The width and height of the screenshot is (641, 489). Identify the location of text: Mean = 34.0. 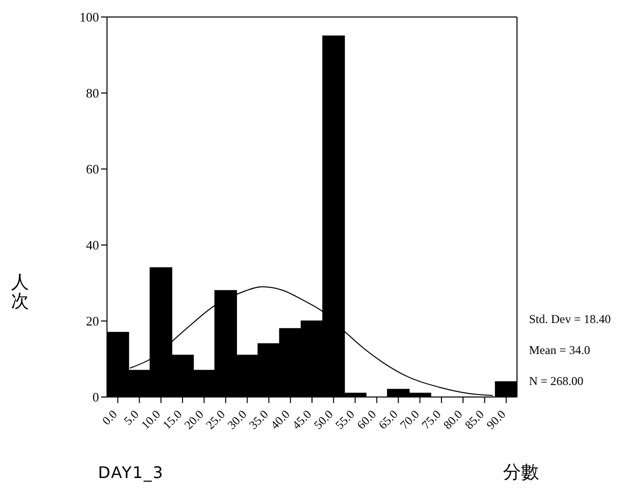
(559, 350).